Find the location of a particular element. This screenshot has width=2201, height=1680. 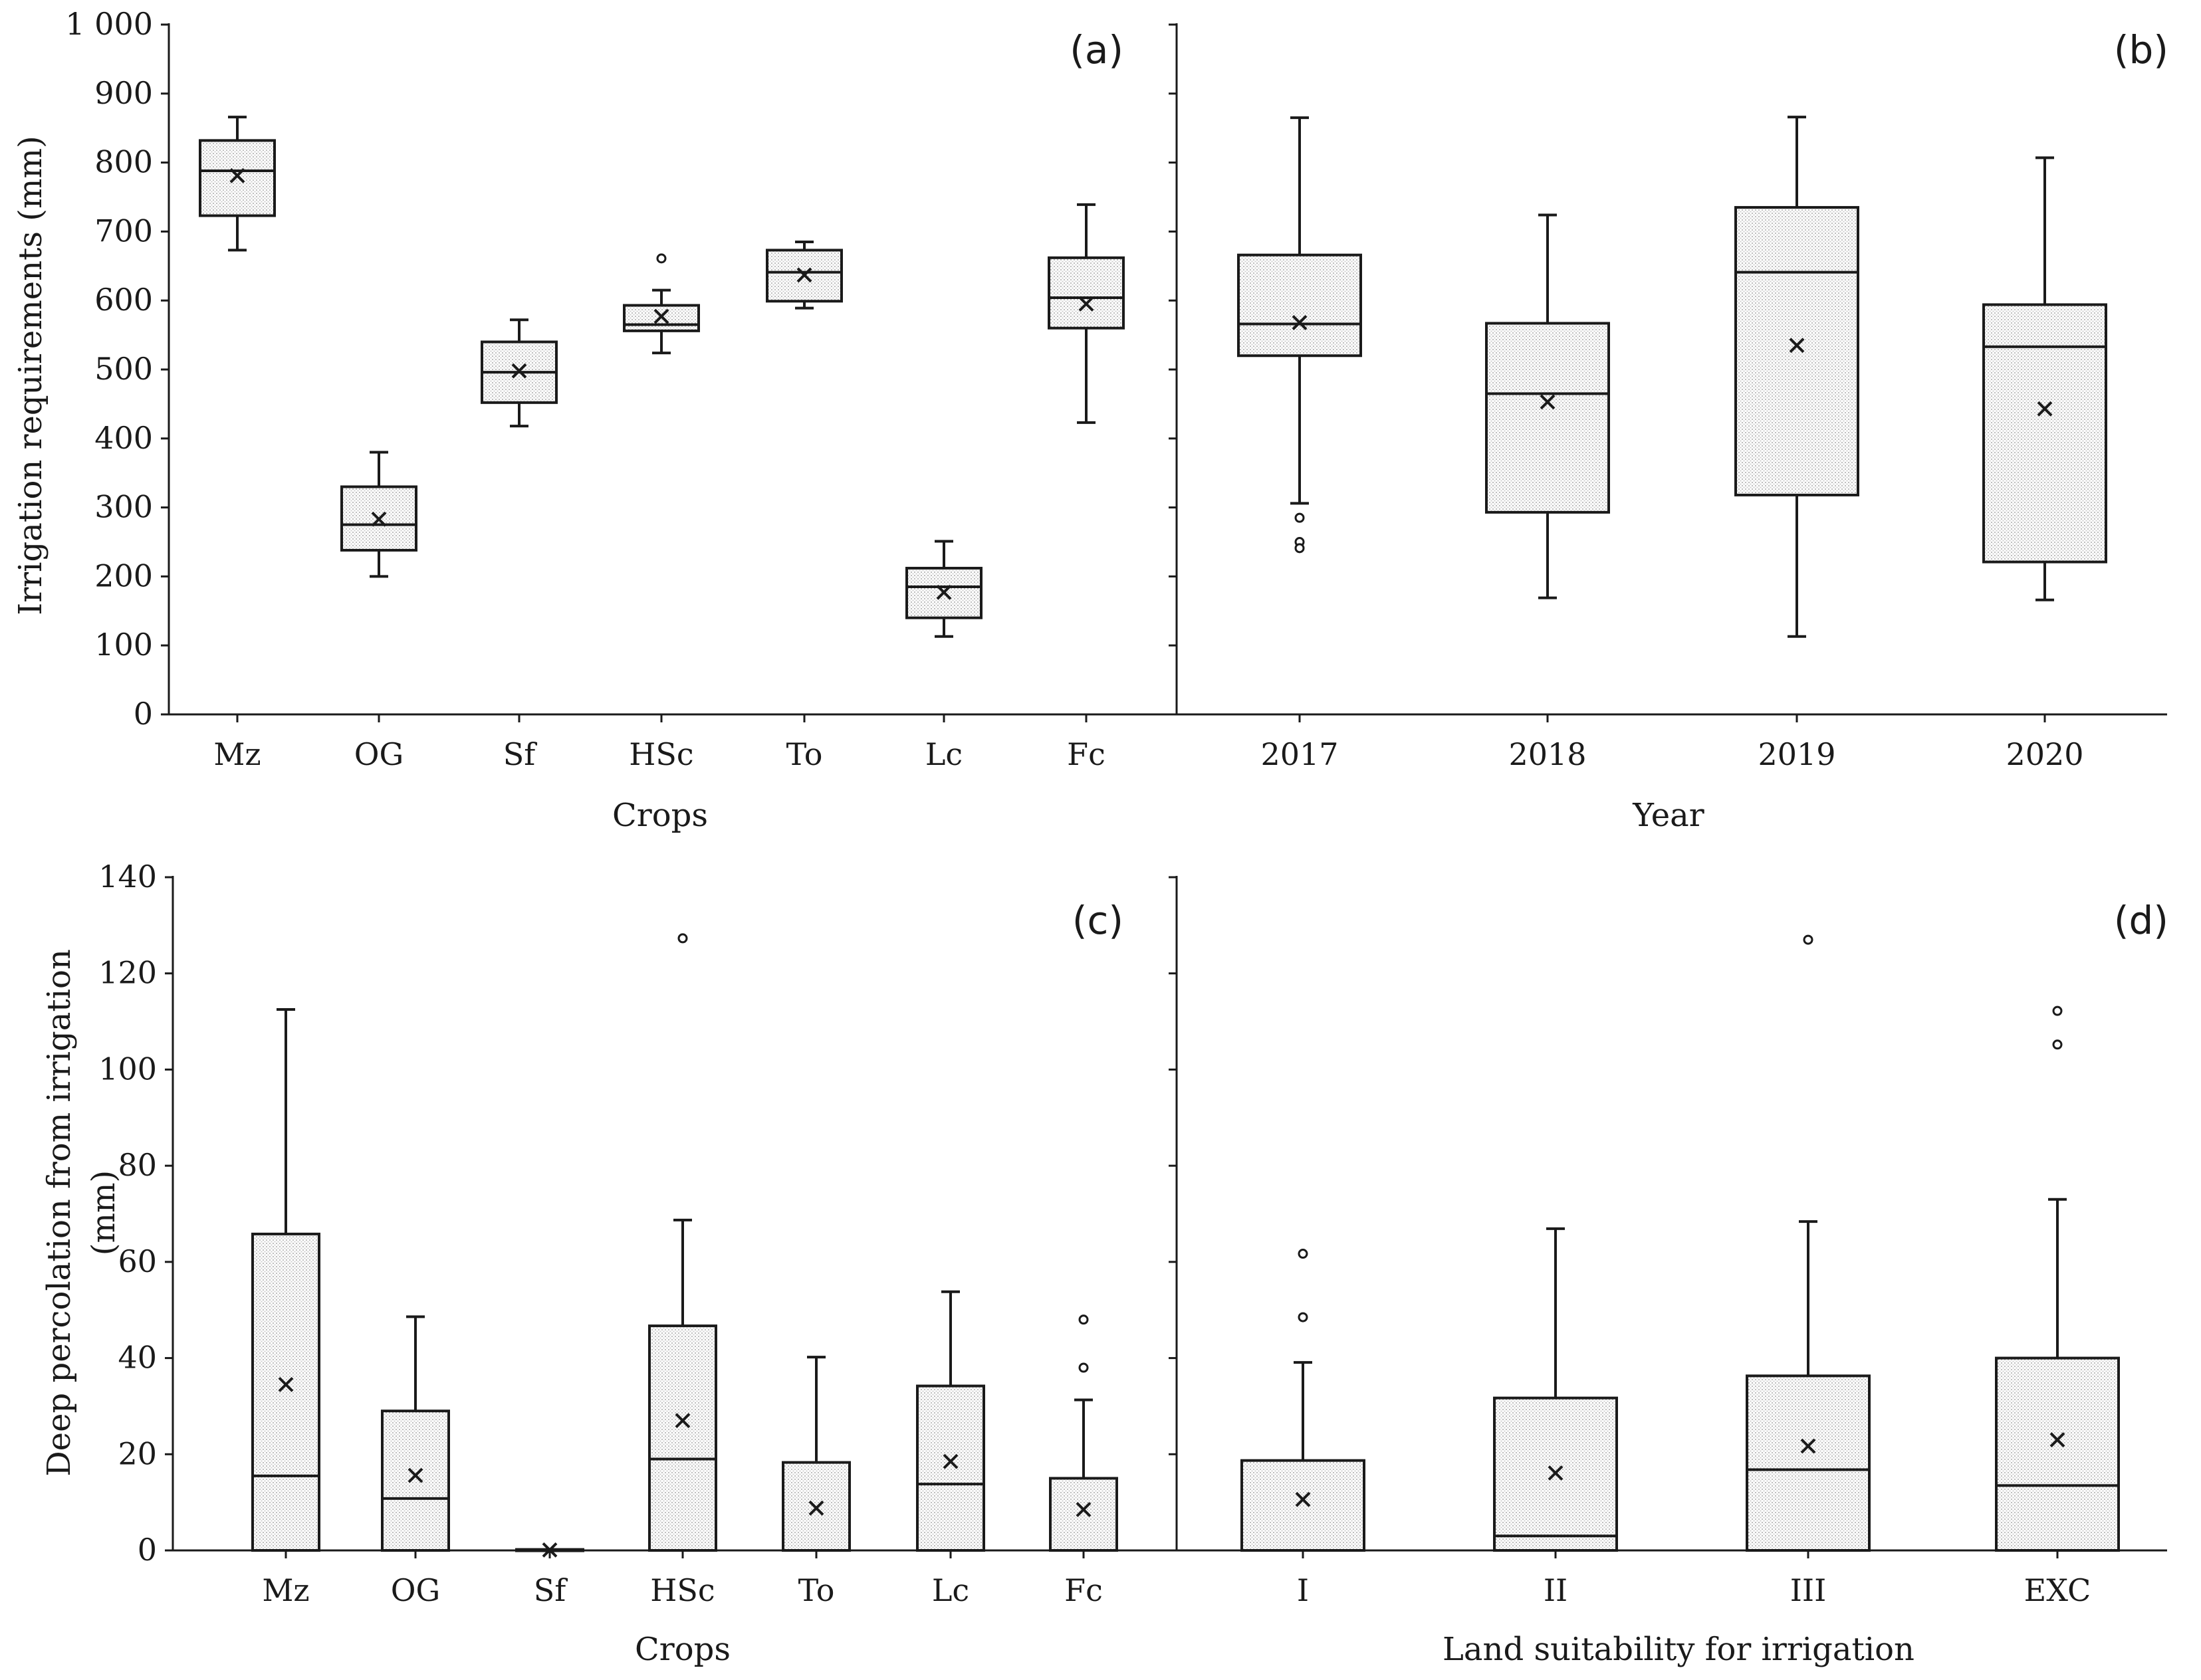

panel-c-ytick-label: 100 is located at coordinates (128, 1069).